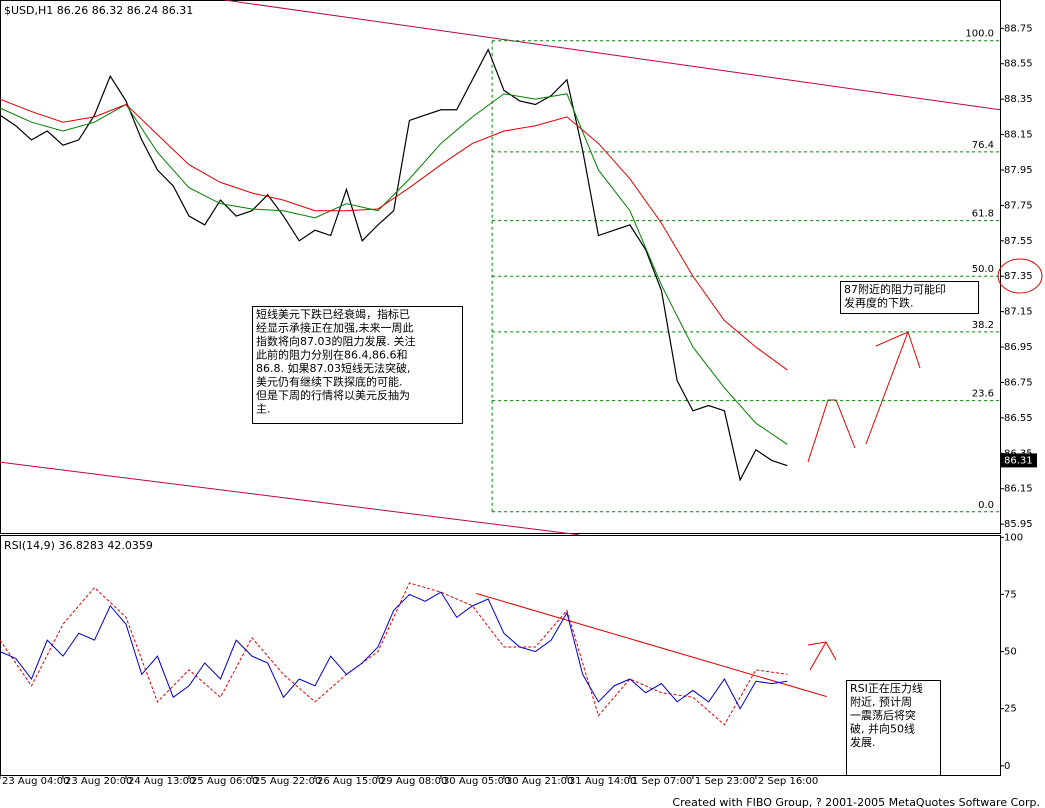 The height and width of the screenshot is (808, 1045). Describe the element at coordinates (1018, 276) in the screenshot. I see `y-tick-label: 87.35` at that location.